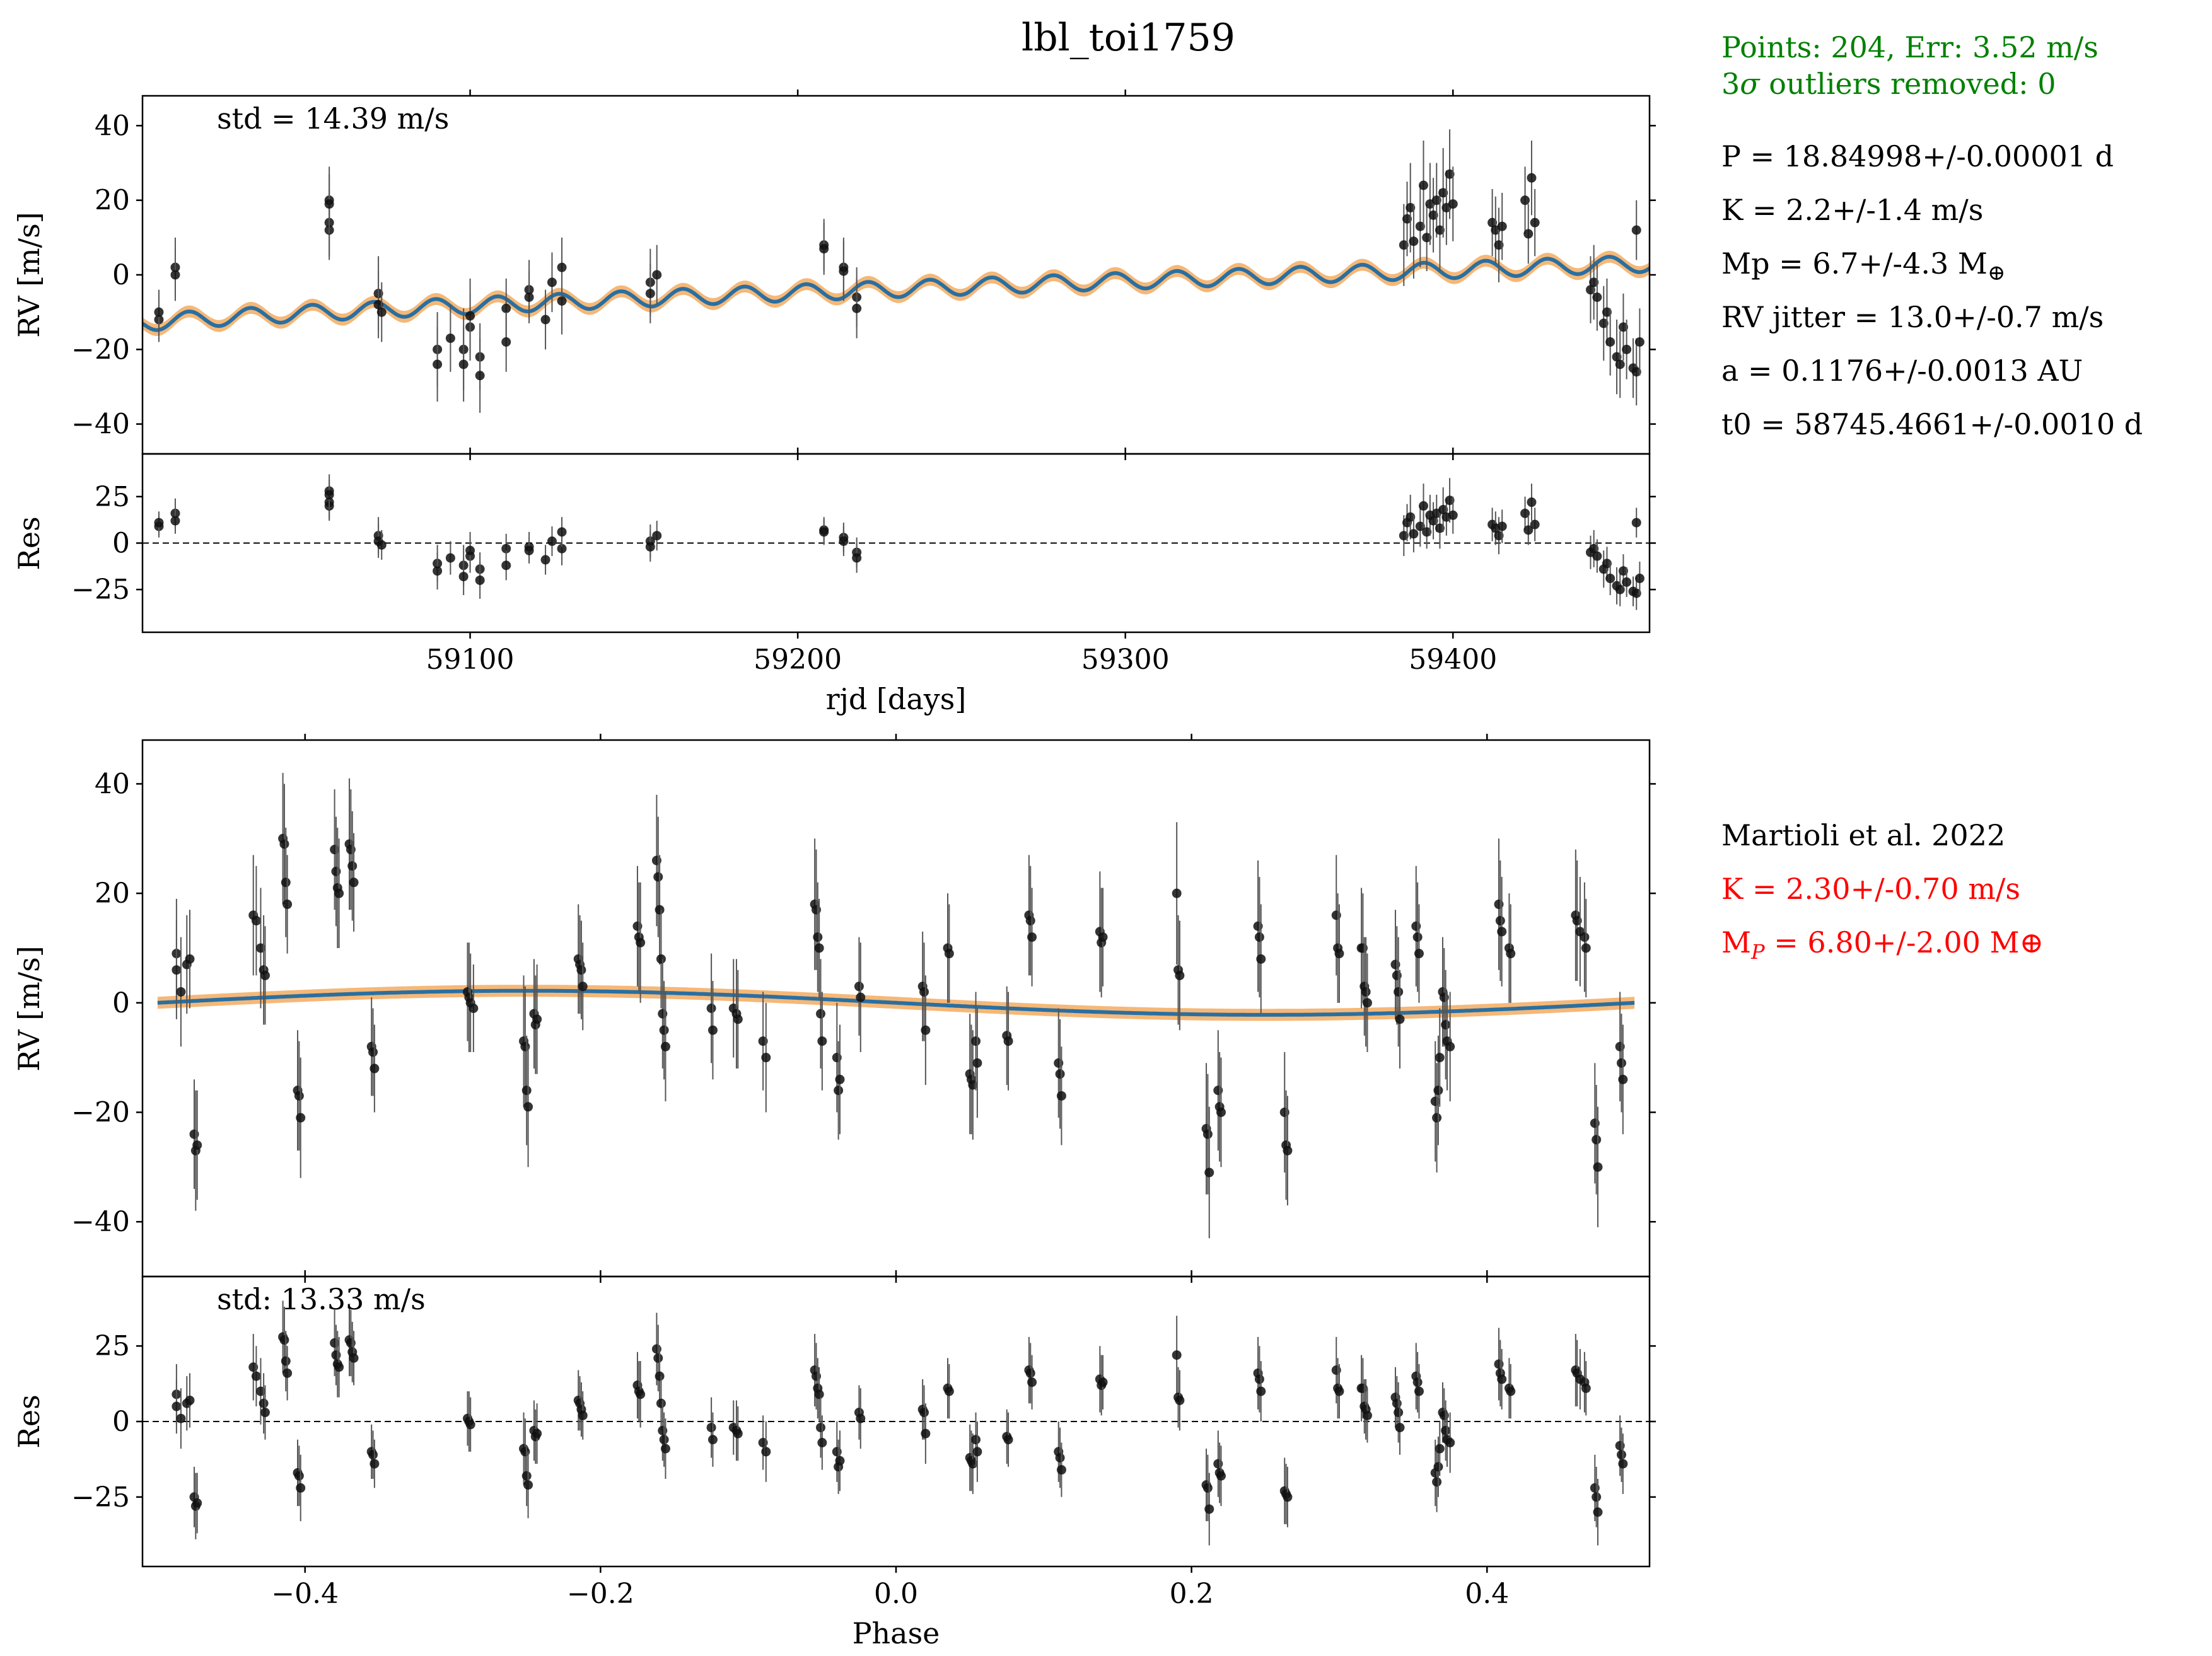  I want to click on y-tick-label: 20, so click(112, 201).